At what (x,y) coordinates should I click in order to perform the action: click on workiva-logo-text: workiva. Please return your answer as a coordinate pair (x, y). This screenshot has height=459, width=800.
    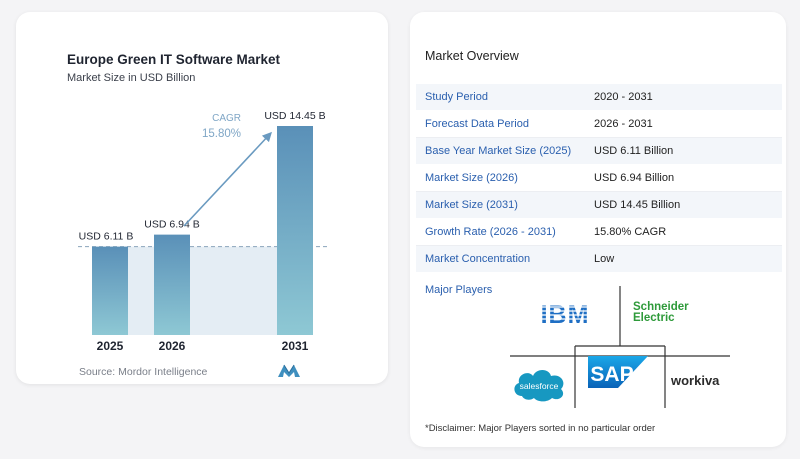
    Looking at the image, I should click on (695, 380).